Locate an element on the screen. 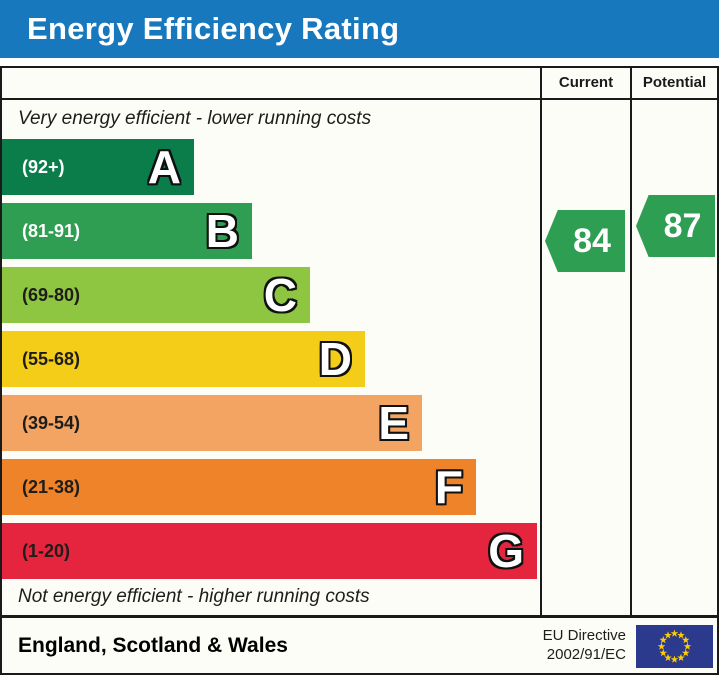  band-c-letter: C is located at coordinates (280, 295).